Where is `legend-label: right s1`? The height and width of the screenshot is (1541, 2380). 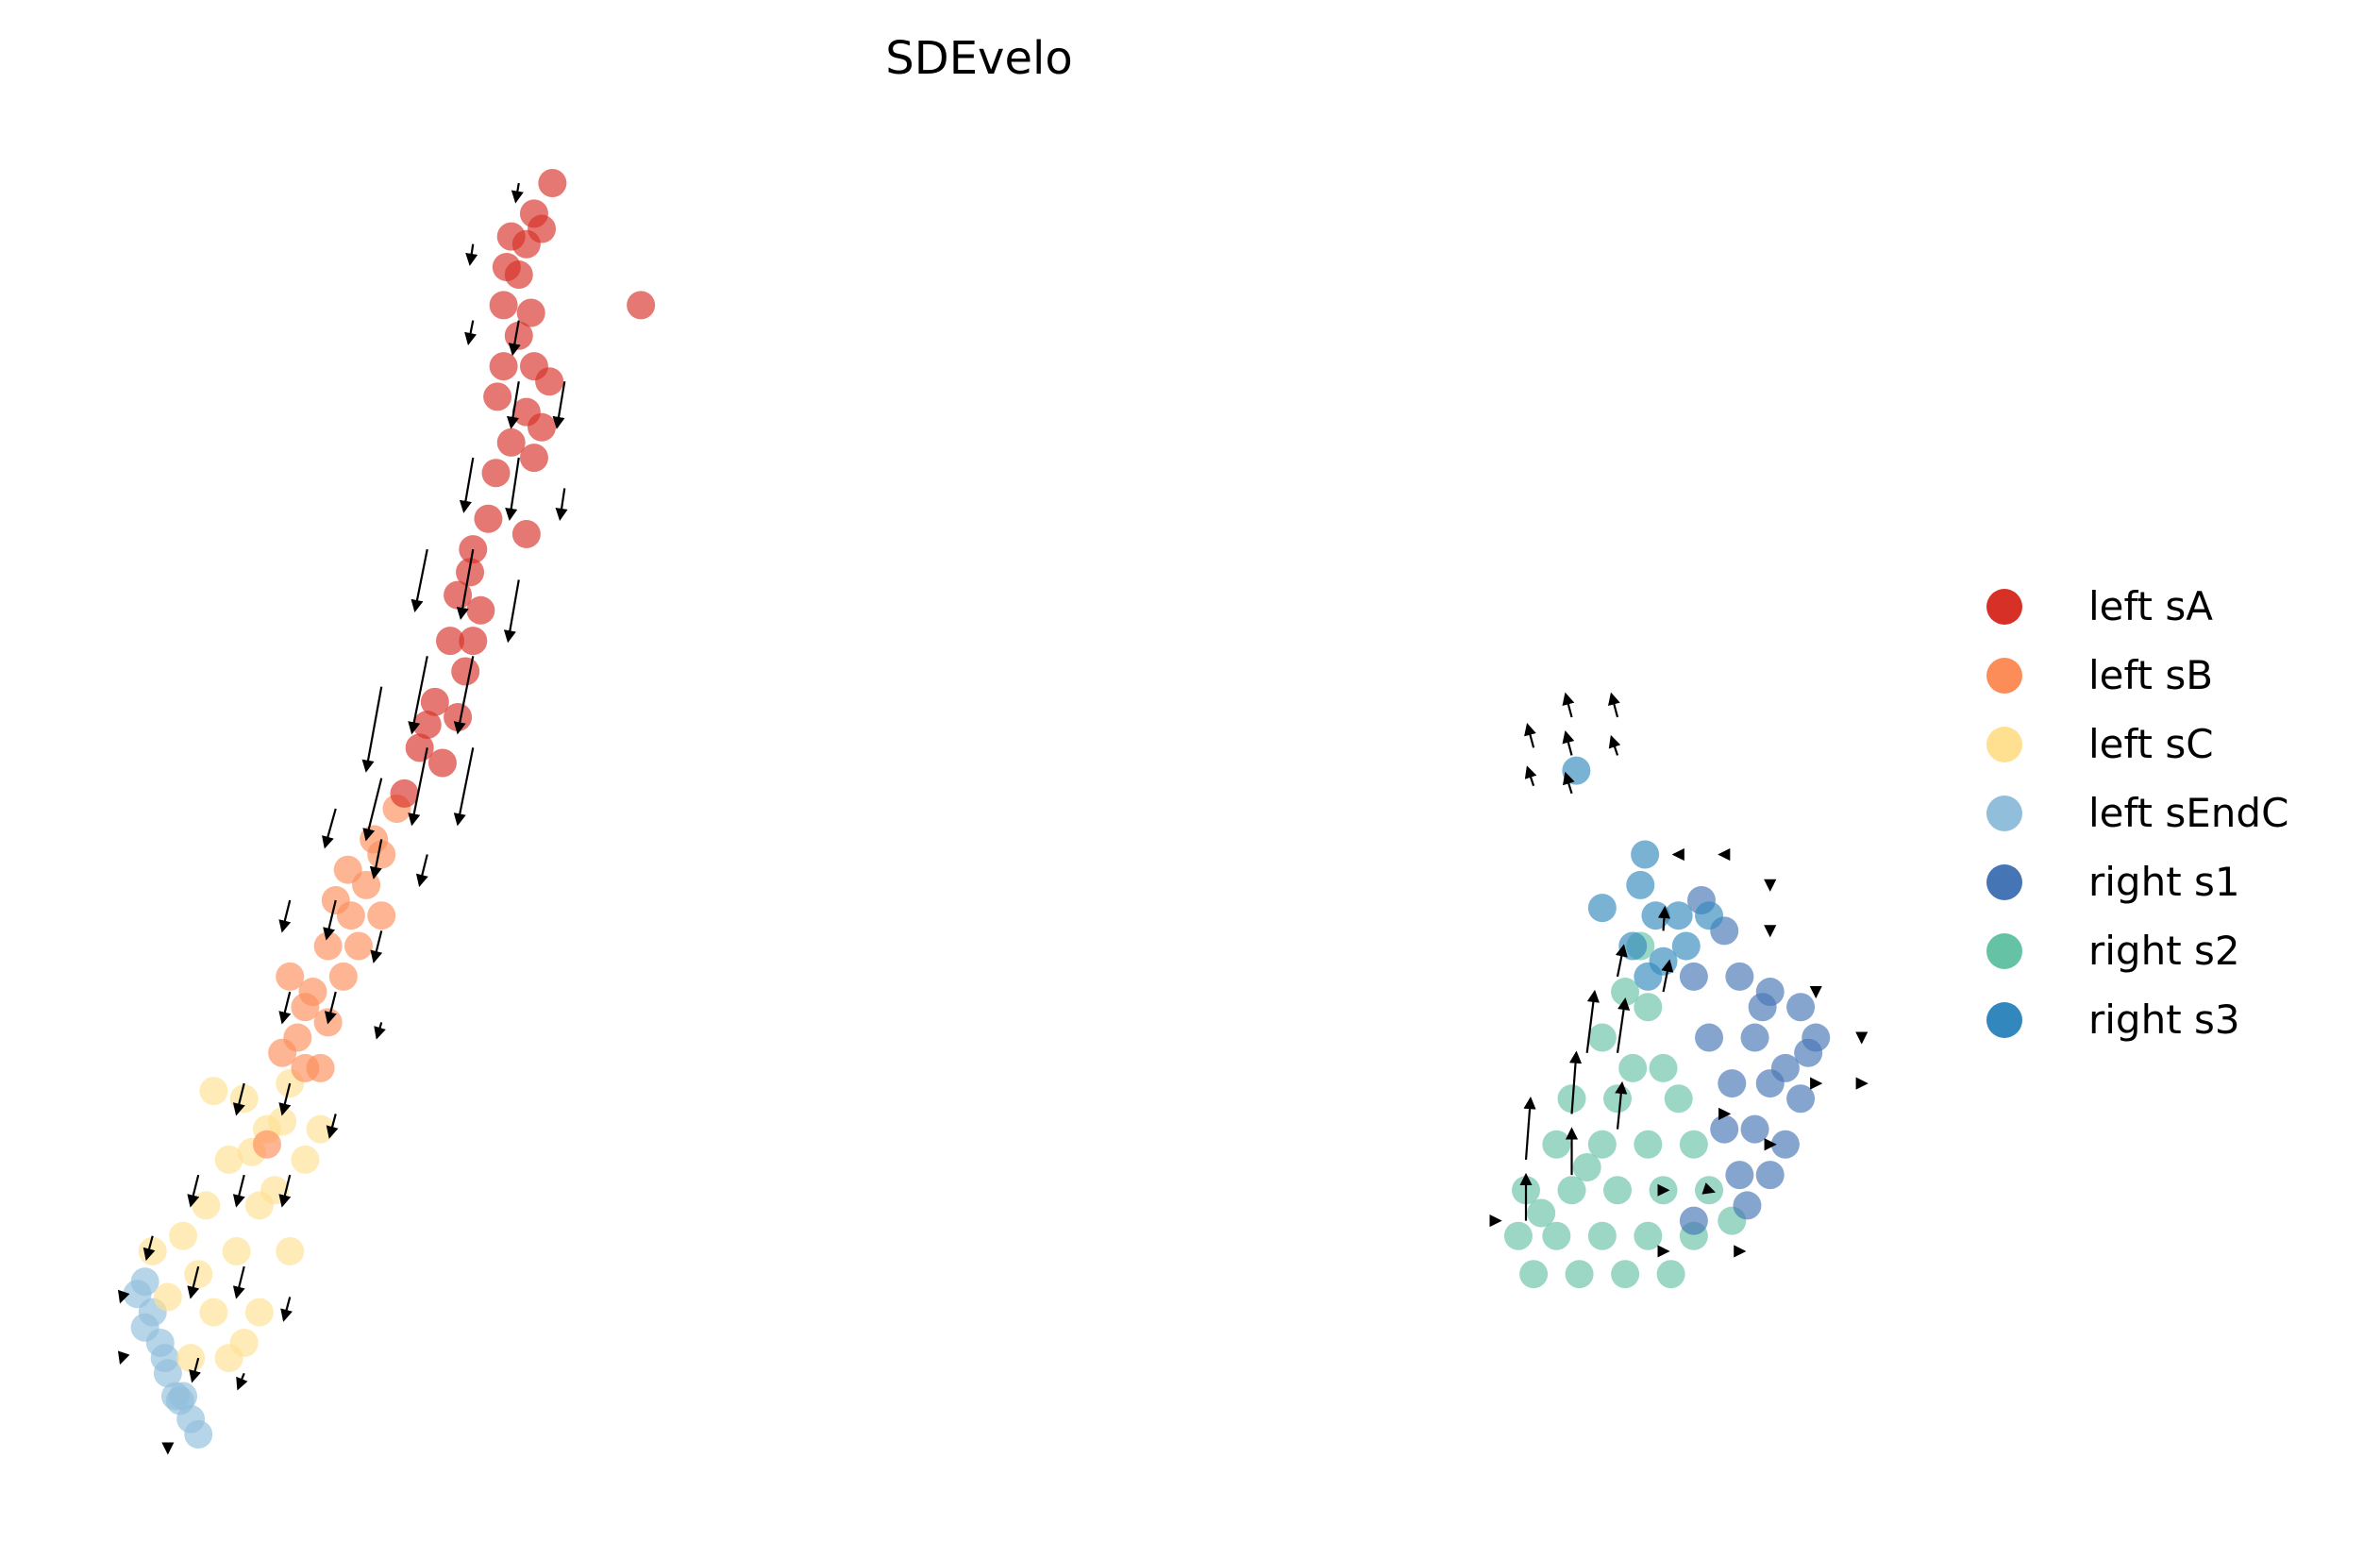
legend-label: right s1 is located at coordinates (2164, 882).